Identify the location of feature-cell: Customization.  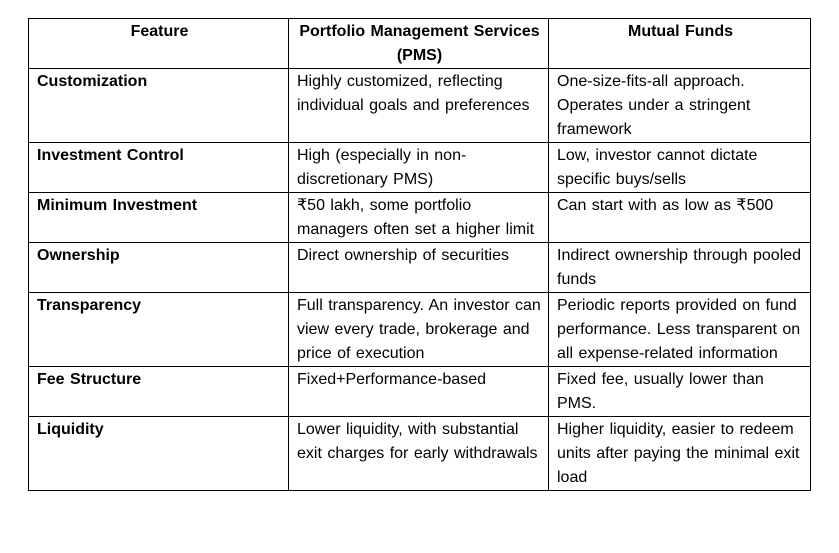
(158, 105).